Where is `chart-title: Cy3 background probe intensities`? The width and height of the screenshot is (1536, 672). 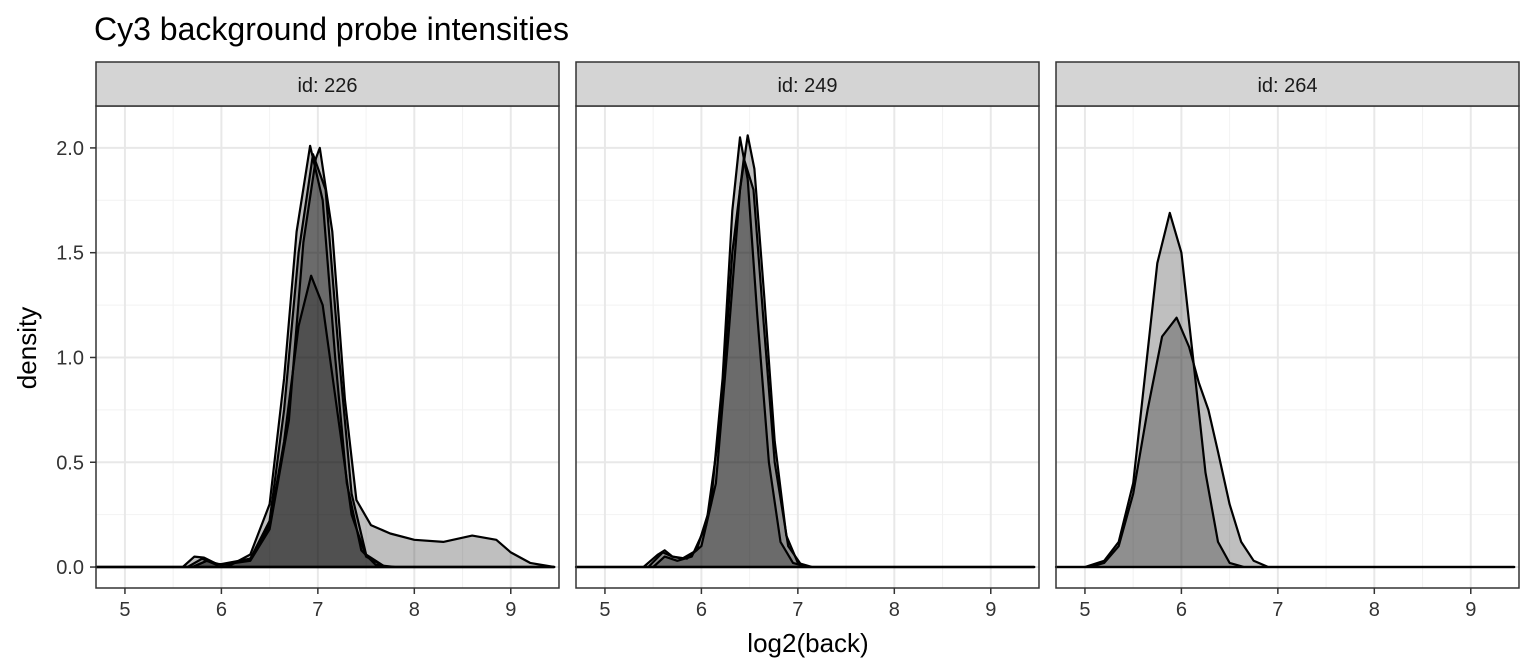
chart-title: Cy3 background probe intensities is located at coordinates (331, 29).